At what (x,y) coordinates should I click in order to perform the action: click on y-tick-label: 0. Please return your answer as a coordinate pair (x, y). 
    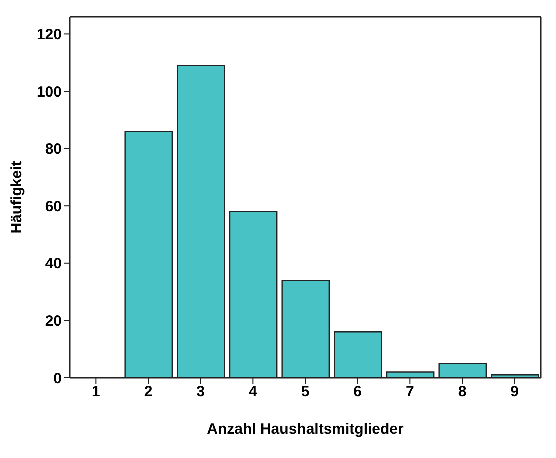
    Looking at the image, I should click on (58, 379).